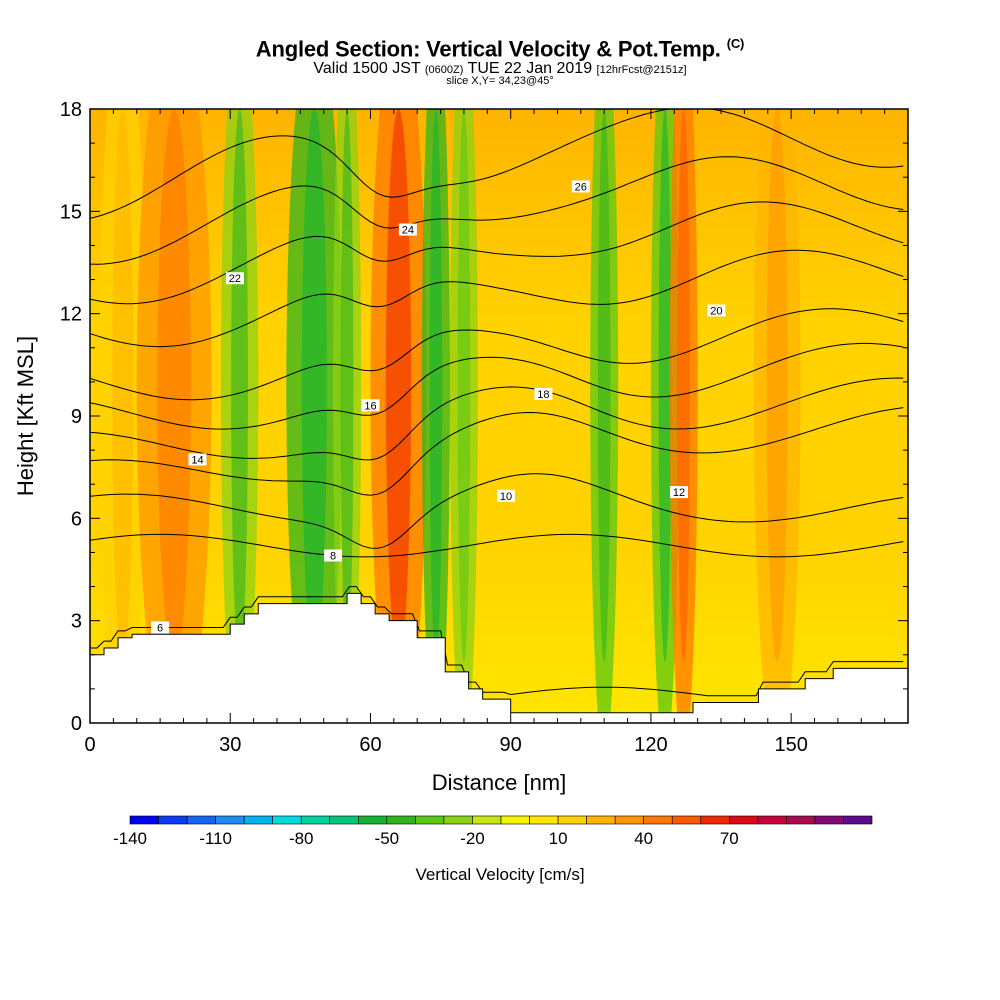  What do you see at coordinates (511, 745) in the screenshot?
I see `x-tick-label: 90` at bounding box center [511, 745].